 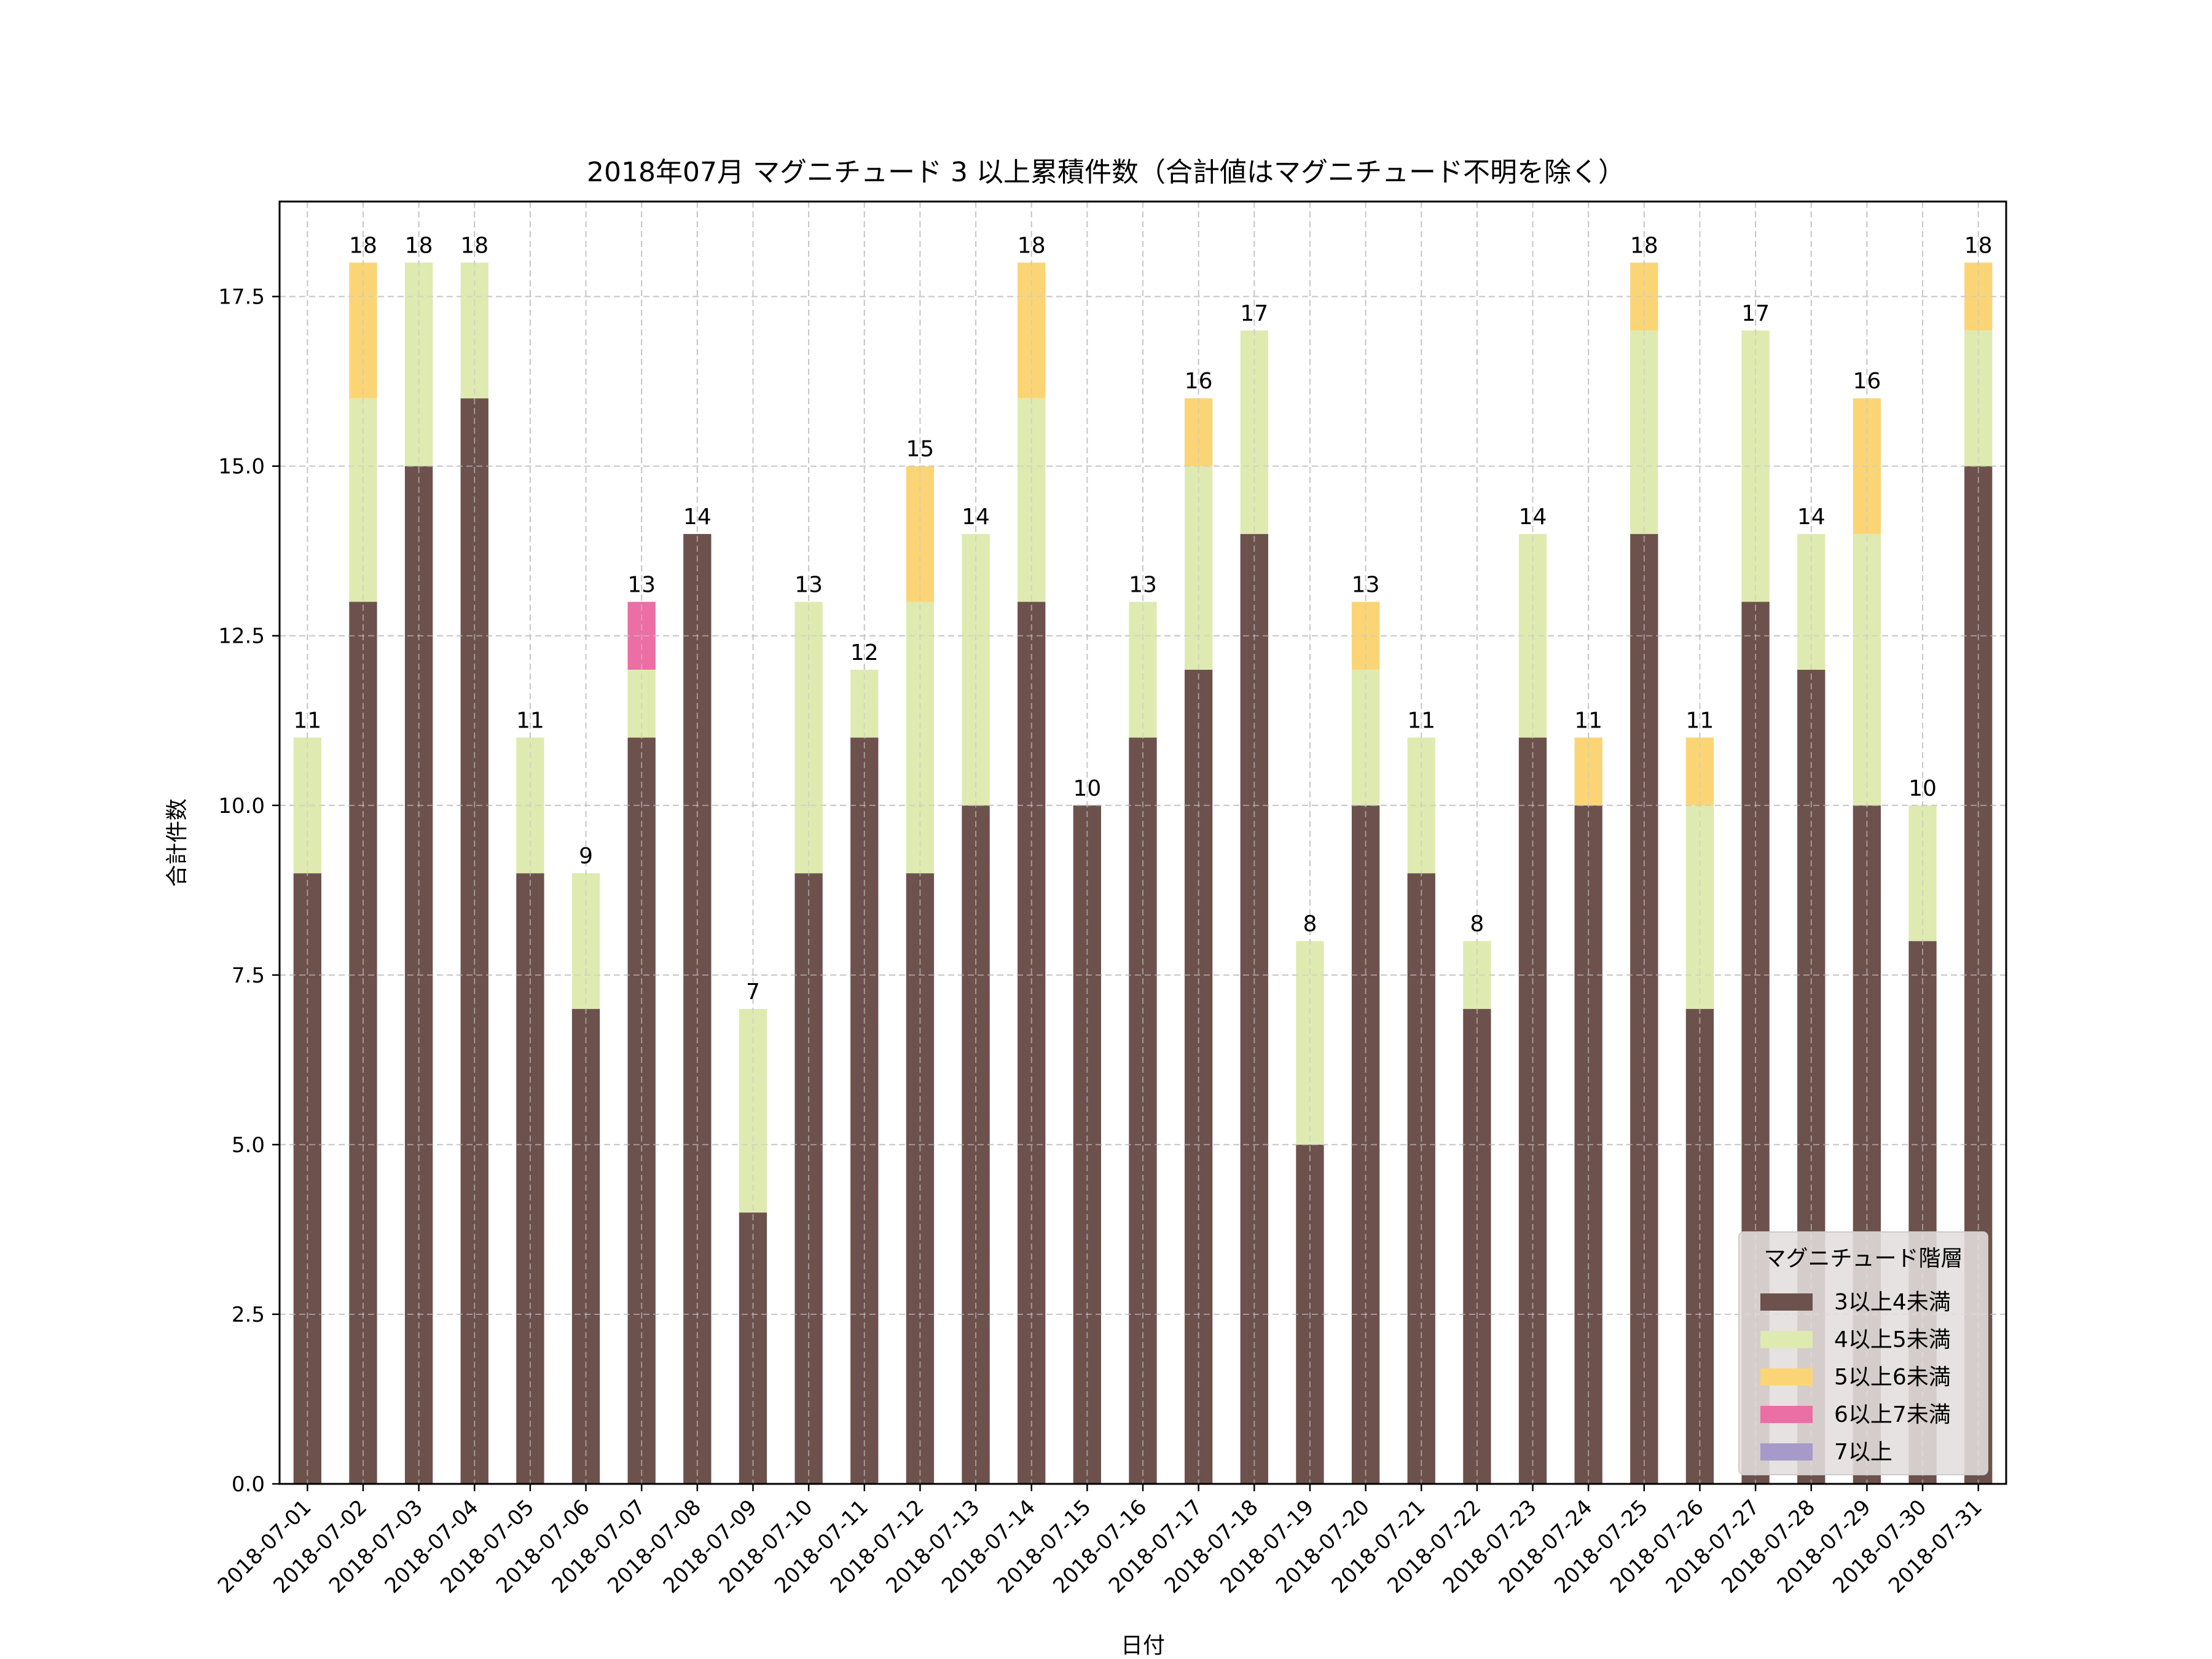 I want to click on y-tick-label: 10.0, so click(x=241, y=806).